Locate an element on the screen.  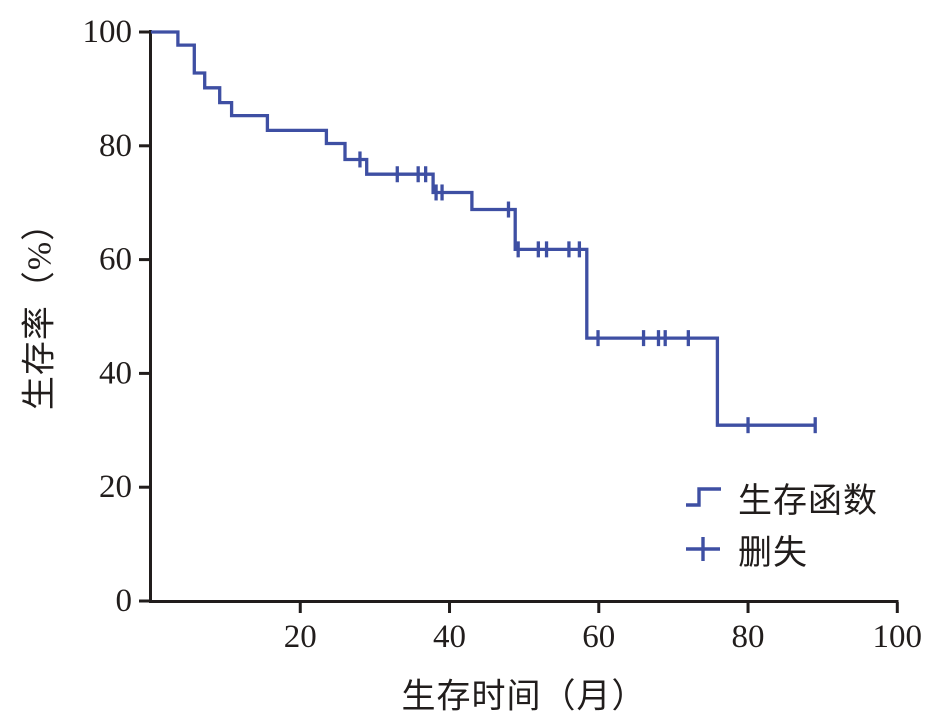
y-tick-label: 20 is located at coordinates (115, 487).